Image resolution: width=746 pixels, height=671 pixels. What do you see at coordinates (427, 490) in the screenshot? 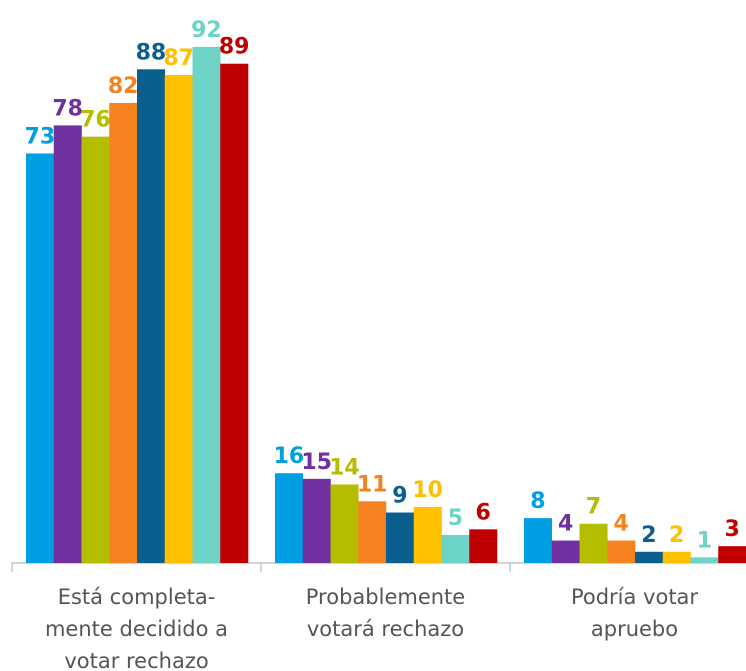
I see `data-label: 10` at bounding box center [427, 490].